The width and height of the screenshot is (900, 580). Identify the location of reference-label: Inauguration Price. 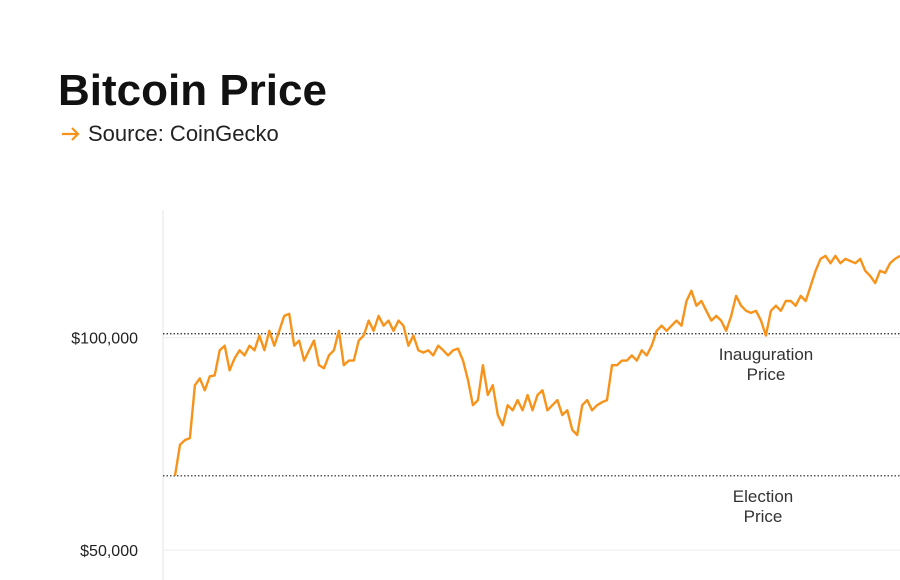
(766, 364).